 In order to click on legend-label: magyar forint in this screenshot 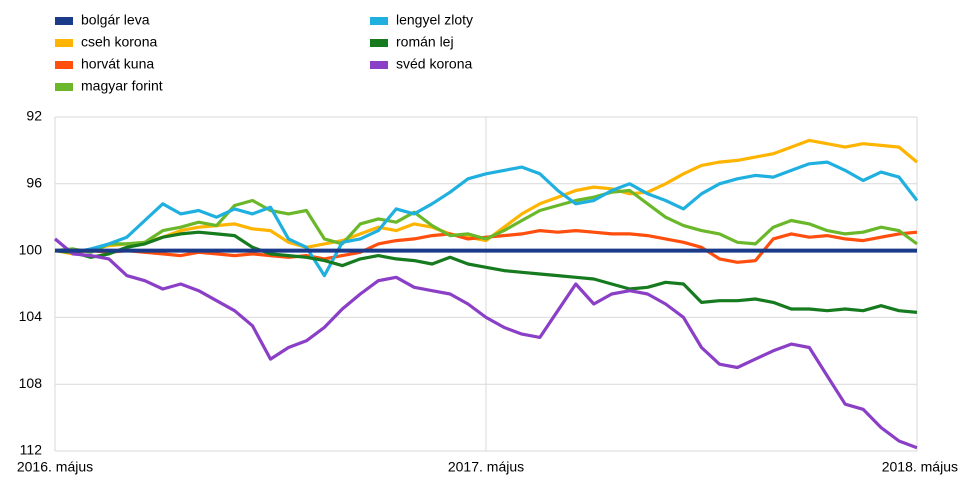, I will do `click(122, 86)`.